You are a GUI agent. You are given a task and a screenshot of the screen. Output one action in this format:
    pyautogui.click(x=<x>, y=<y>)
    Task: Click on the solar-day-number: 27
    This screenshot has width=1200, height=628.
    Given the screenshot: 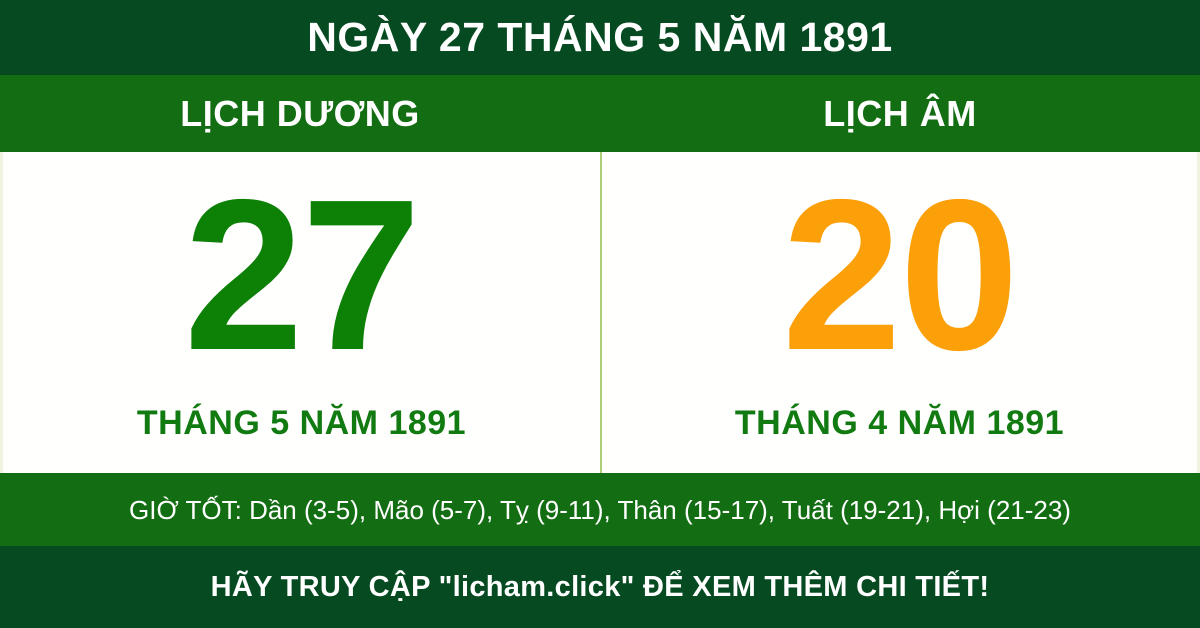 What is the action you would take?
    pyautogui.click(x=302, y=274)
    